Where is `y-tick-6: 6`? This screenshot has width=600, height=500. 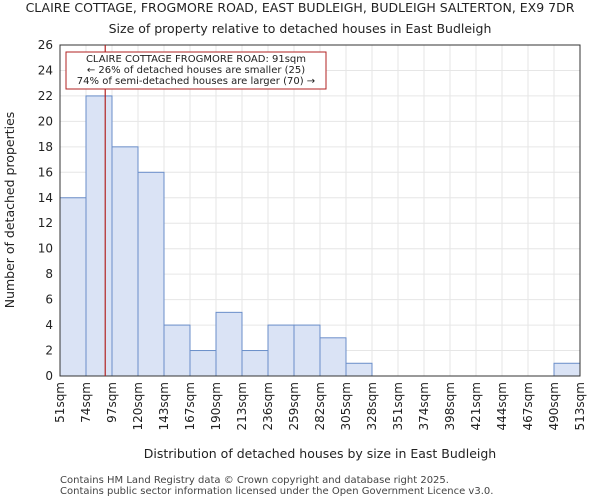
y-tick-6: 6 is located at coordinates (49, 300).